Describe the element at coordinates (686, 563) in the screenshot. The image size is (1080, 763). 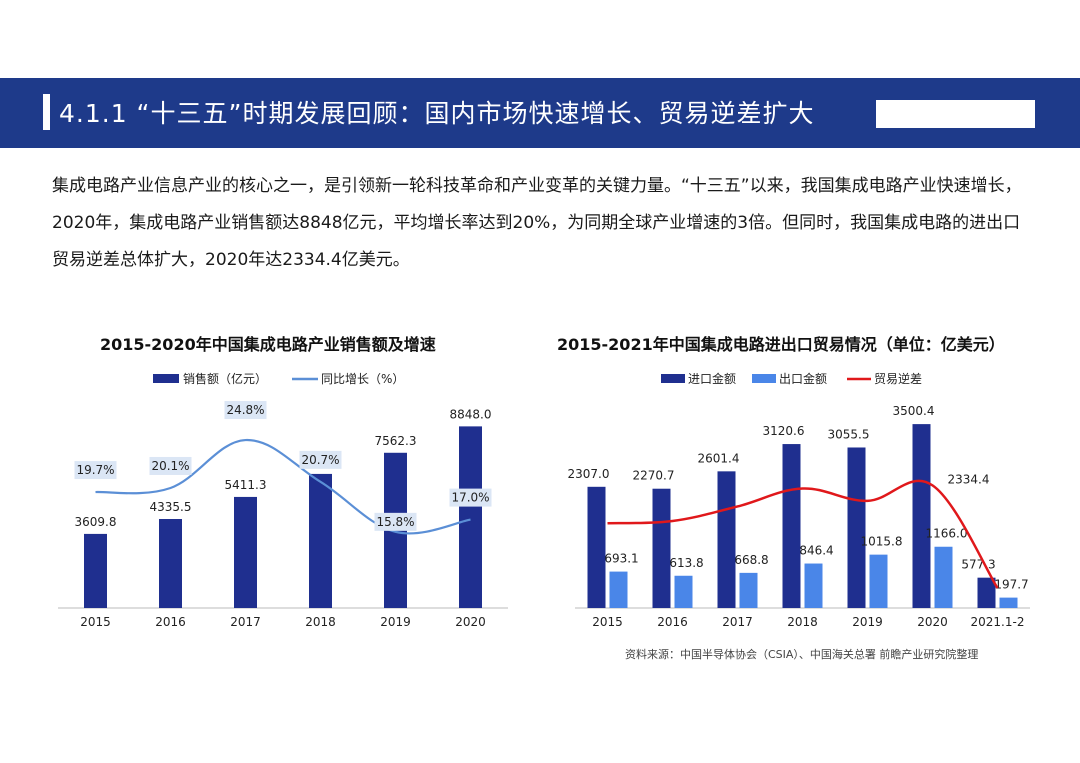
I see `export-value-label: 613.8` at that location.